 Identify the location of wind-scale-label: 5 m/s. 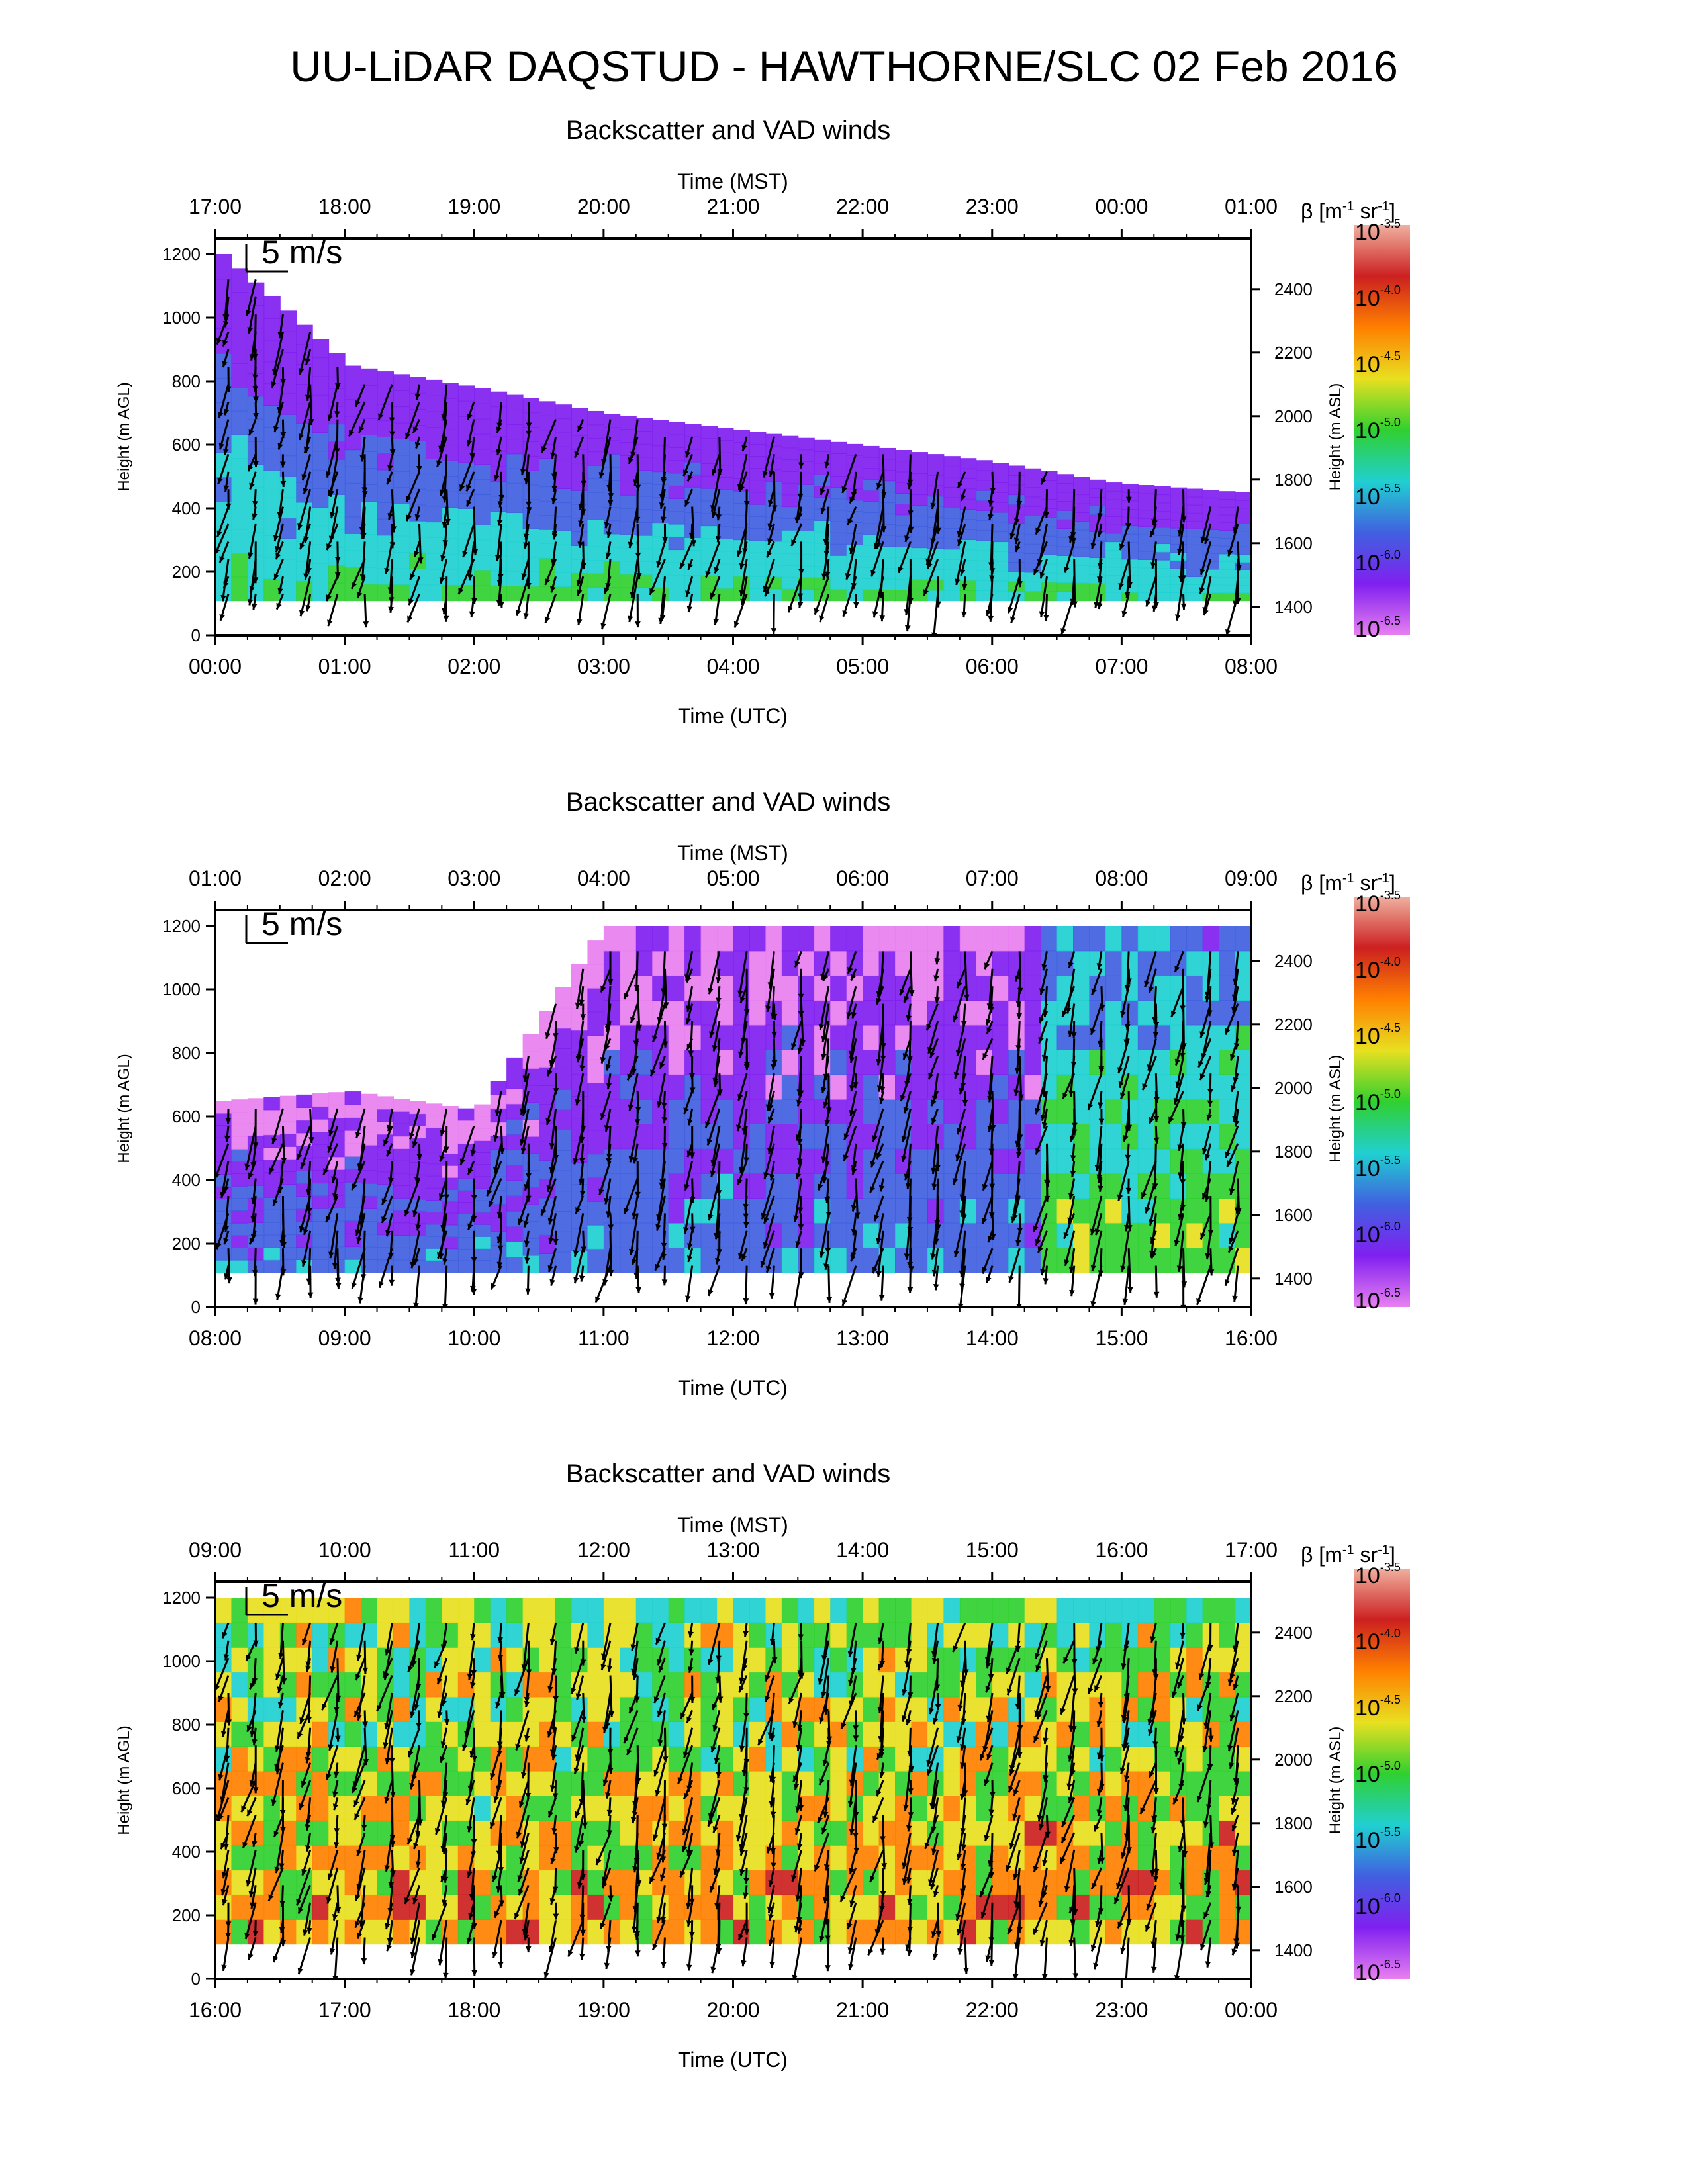
(301, 923).